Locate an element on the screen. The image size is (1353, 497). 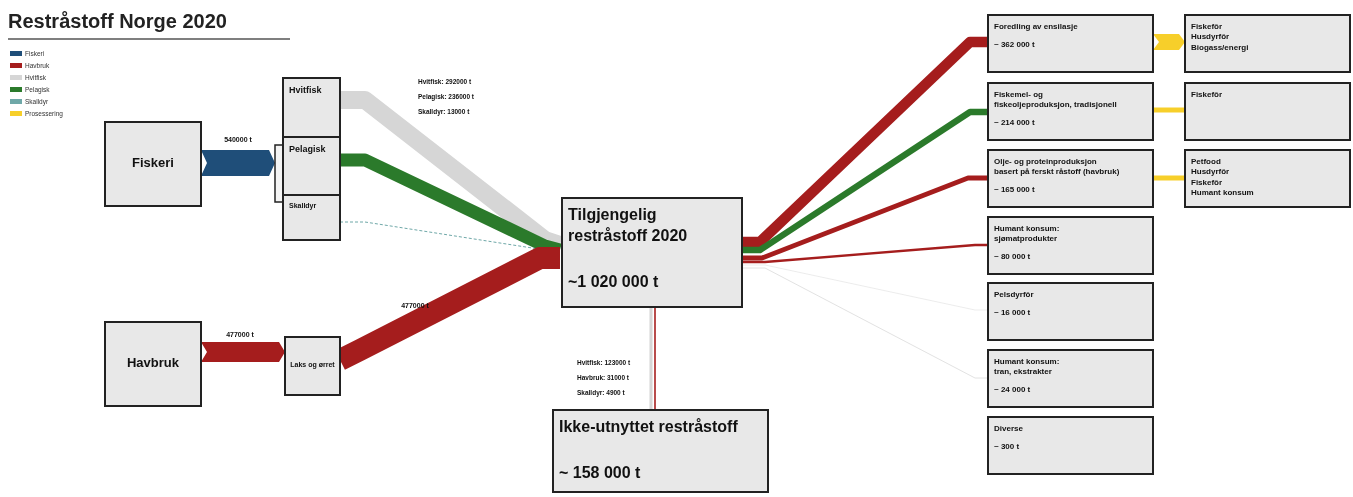
category-label: Diverse is located at coordinates (1009, 428).